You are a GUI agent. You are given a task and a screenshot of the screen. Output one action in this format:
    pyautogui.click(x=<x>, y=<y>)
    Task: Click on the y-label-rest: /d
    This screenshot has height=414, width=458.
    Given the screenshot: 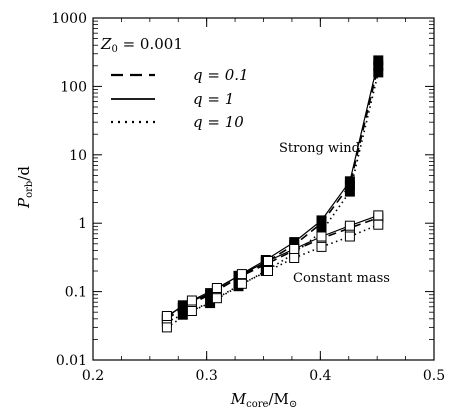 What is the action you would take?
    pyautogui.click(x=24, y=173)
    